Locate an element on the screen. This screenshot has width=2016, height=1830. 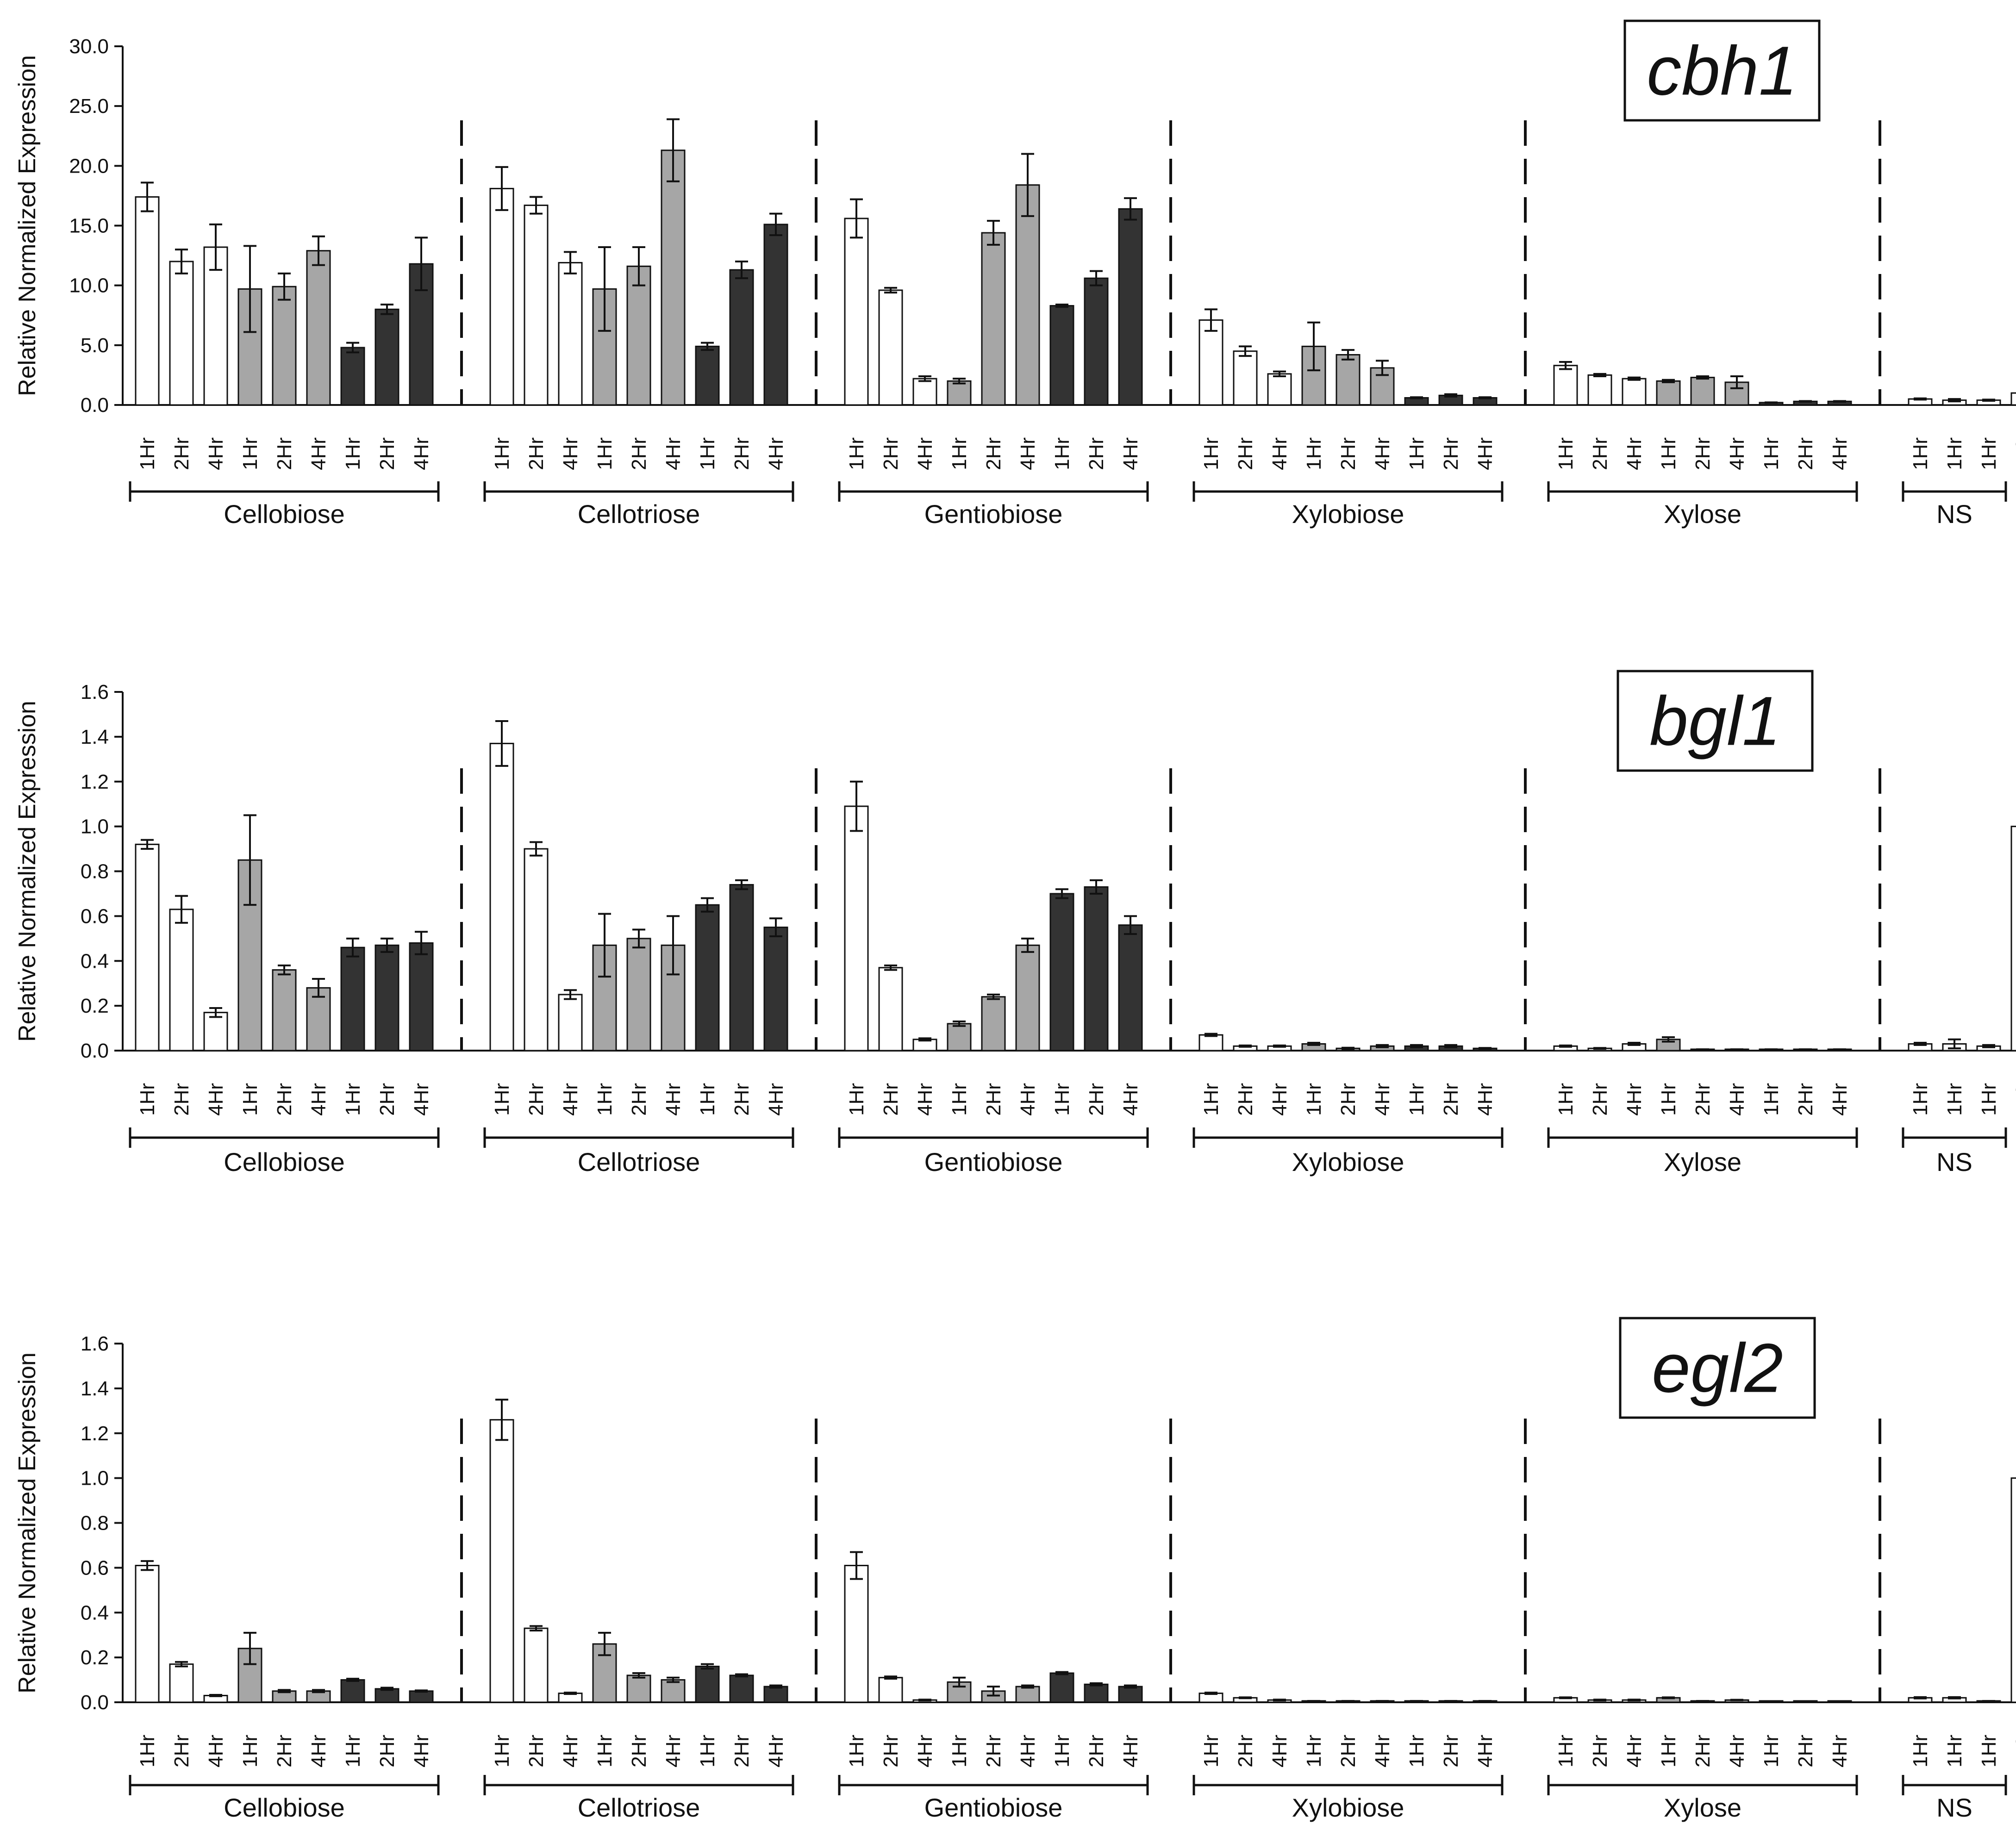
y-tick-label: 20.0 is located at coordinates (89, 166).